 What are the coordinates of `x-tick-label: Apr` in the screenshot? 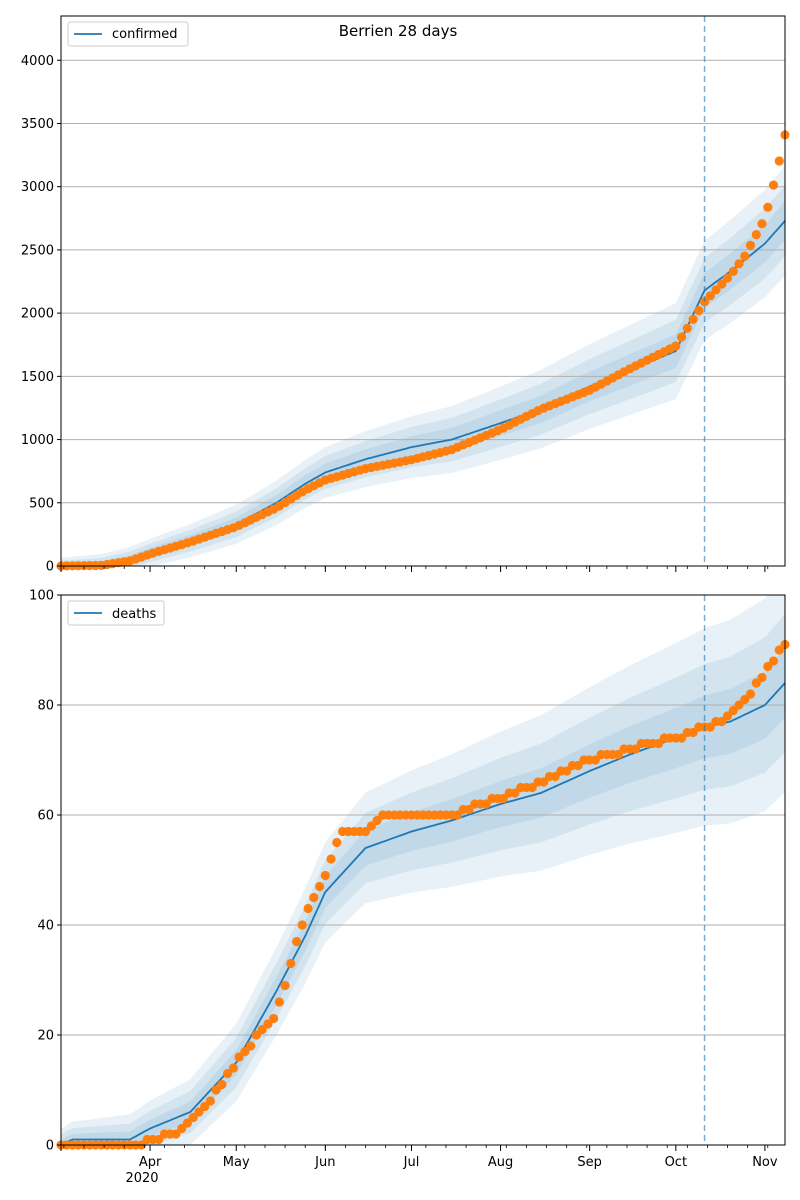 It's located at (150, 1162).